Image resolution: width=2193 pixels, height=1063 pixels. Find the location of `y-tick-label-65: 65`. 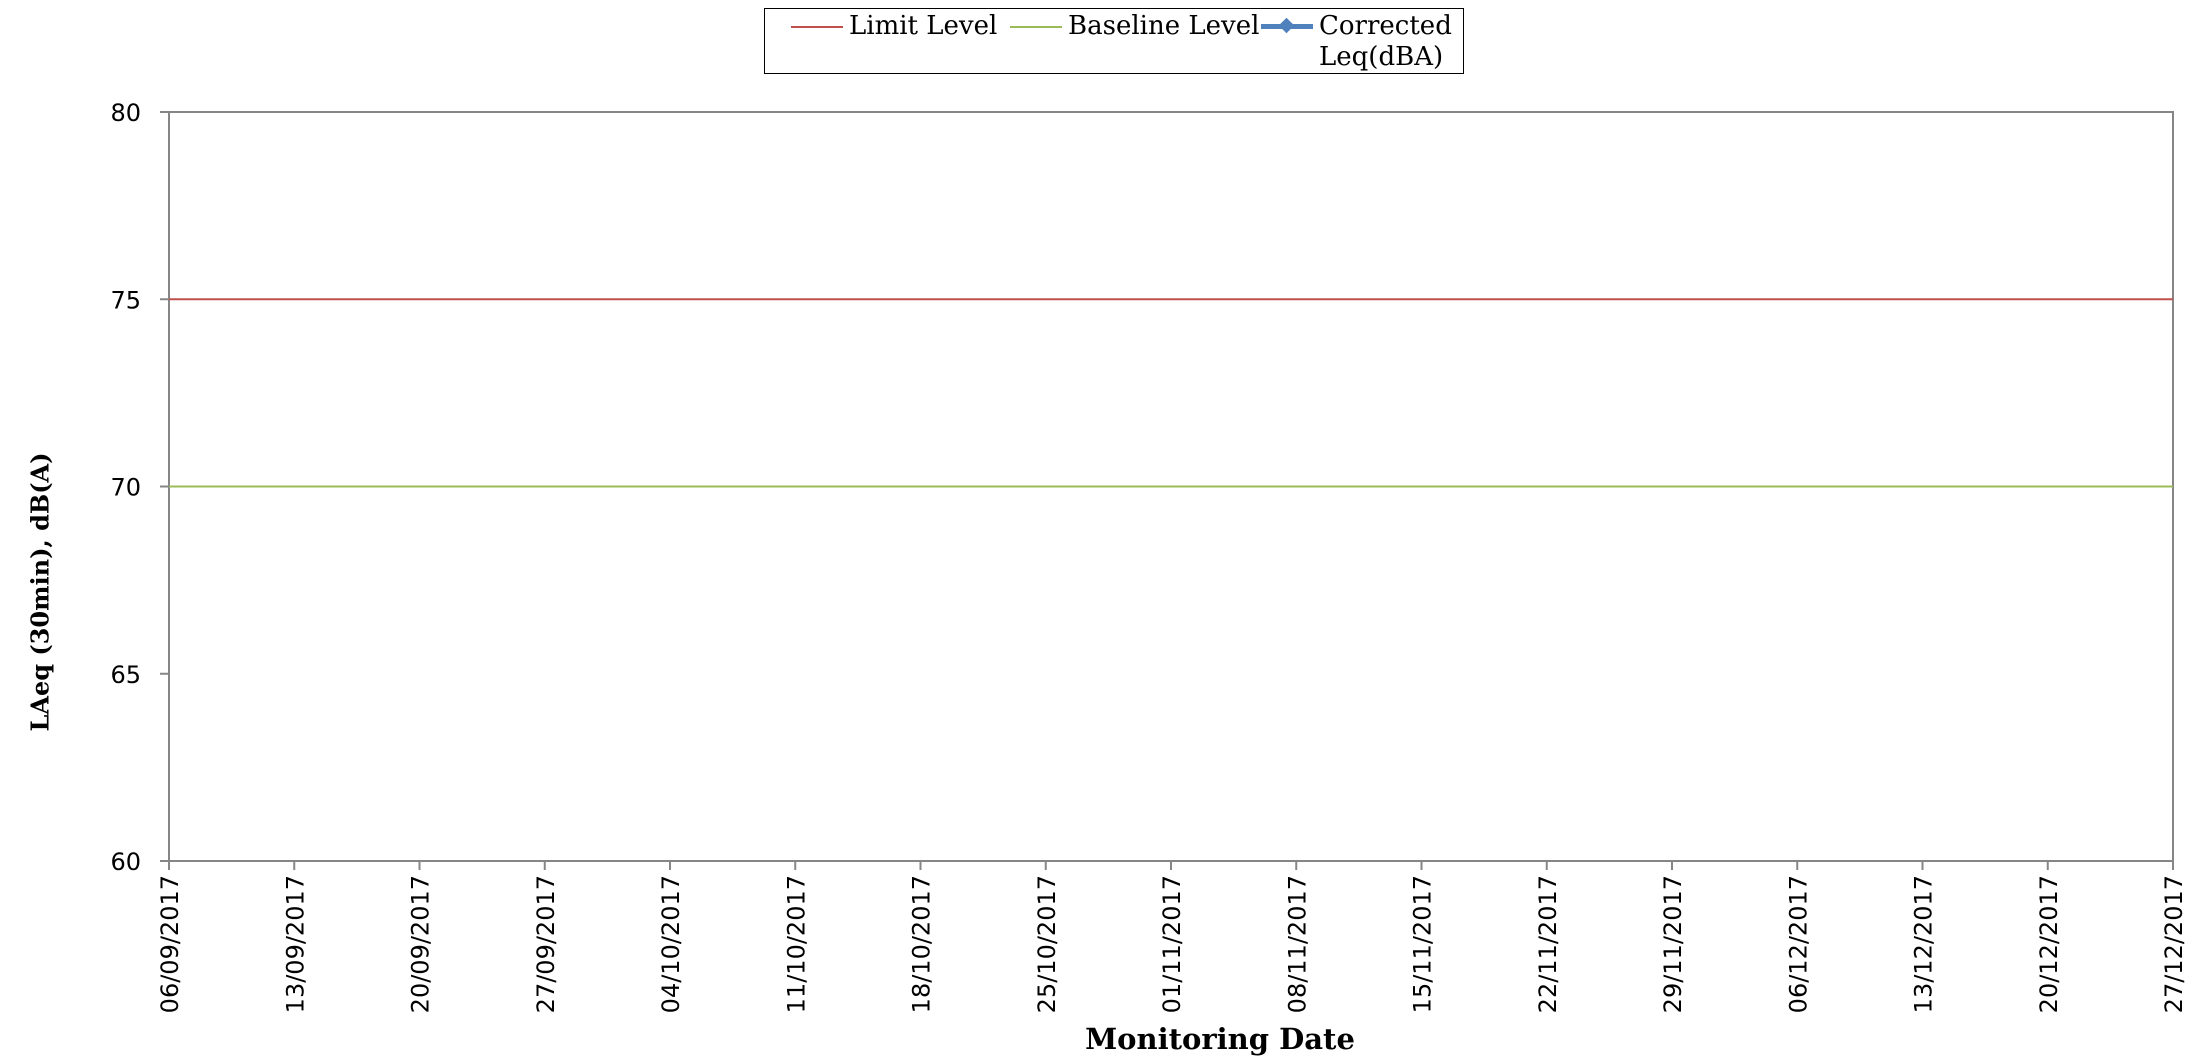

y-tick-label-65: 65 is located at coordinates (125, 675).